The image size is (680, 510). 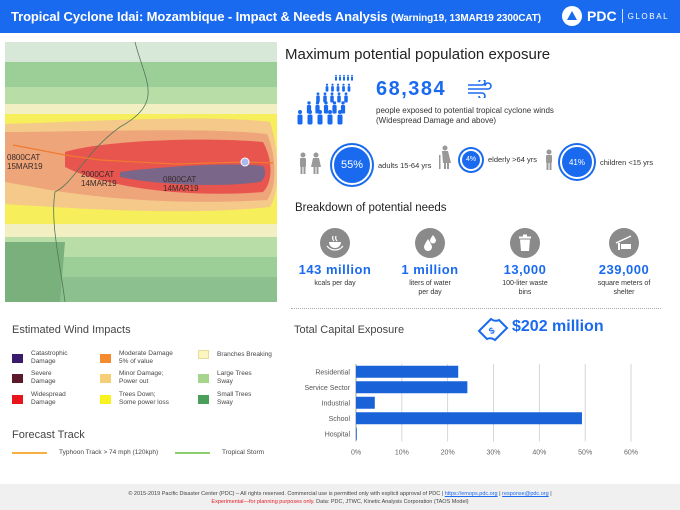 What do you see at coordinates (335, 269) in the screenshot?
I see `food-value: 143 million` at bounding box center [335, 269].